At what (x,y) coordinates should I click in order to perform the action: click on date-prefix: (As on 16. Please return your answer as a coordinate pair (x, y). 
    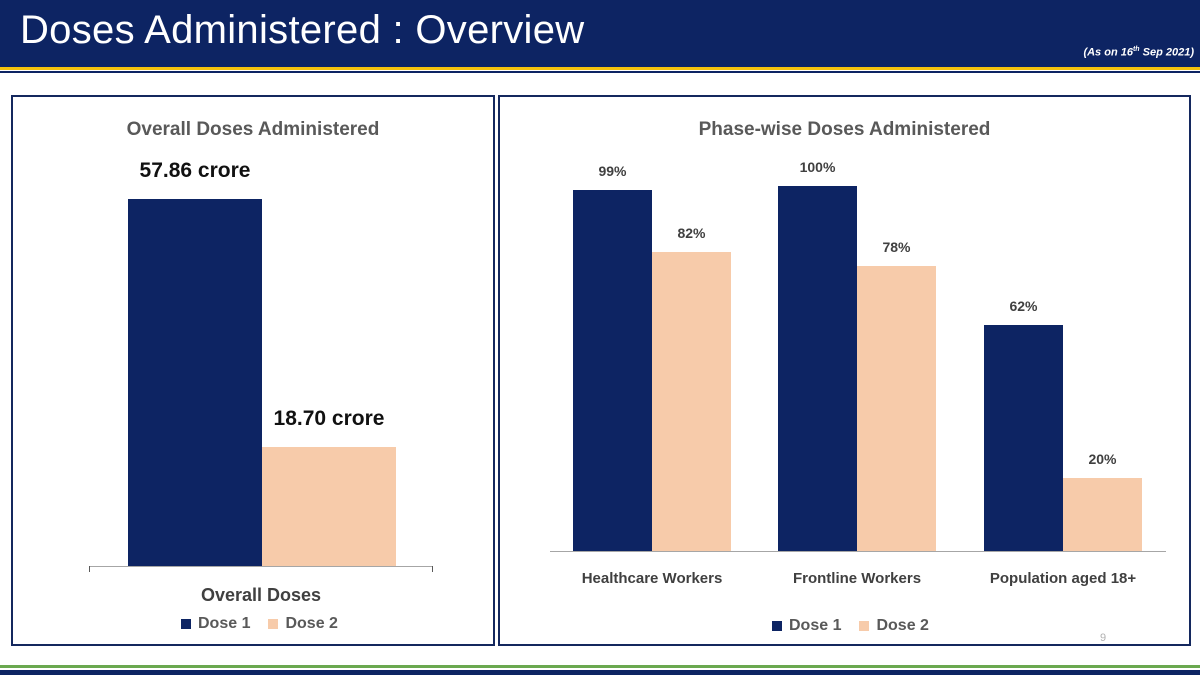
    Looking at the image, I should click on (1108, 53).